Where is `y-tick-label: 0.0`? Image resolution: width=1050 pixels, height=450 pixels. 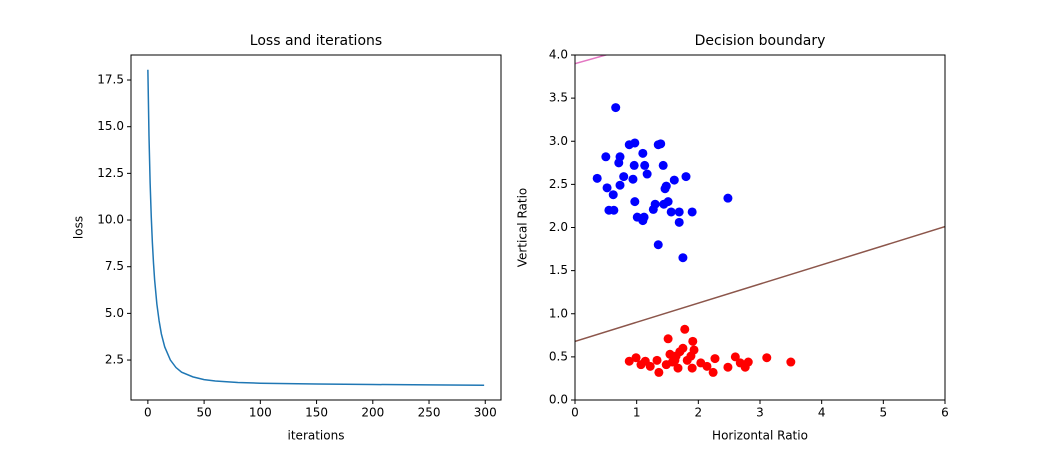
y-tick-label: 0.0 is located at coordinates (558, 400).